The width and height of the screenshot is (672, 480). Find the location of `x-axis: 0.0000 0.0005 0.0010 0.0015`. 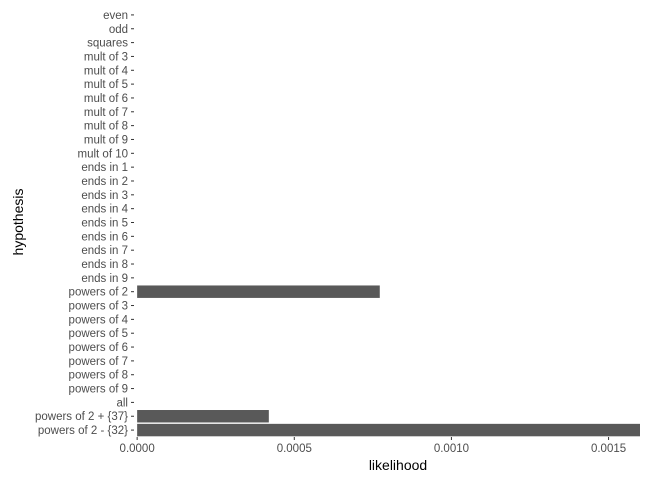

x-axis: 0.0000 0.0005 0.0010 0.0015 is located at coordinates (373, 446).